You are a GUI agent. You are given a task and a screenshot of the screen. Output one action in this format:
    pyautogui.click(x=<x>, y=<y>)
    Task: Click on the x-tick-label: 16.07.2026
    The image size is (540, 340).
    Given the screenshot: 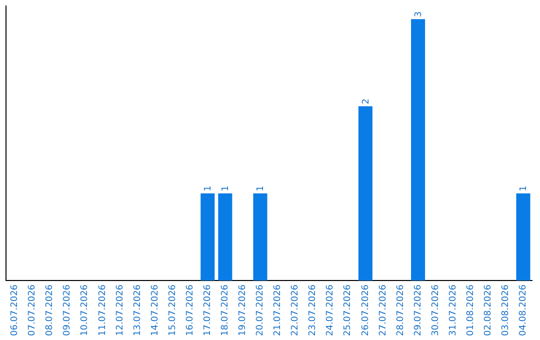 What is the action you would take?
    pyautogui.click(x=190, y=310)
    